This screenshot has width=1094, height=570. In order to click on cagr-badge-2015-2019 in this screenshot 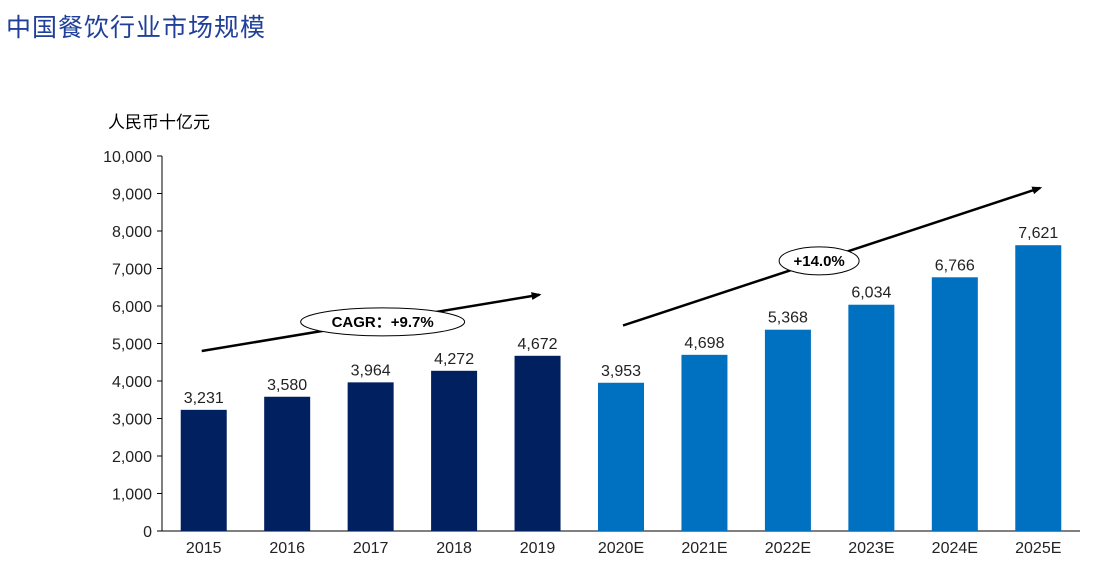, I will do `click(383, 322)`.